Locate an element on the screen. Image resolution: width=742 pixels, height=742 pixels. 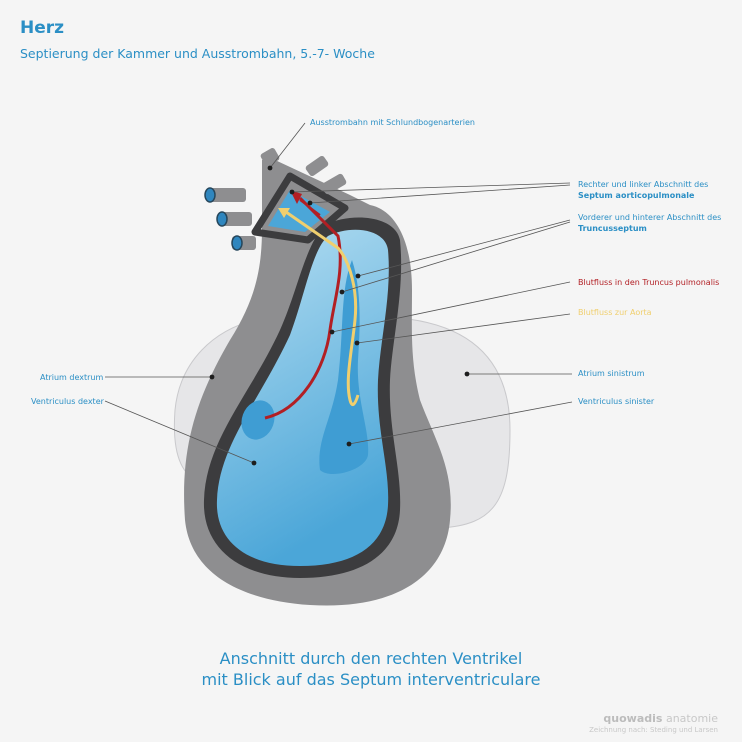
label-truncusseptum-line2: Truncusseptum is located at coordinates (612, 228).